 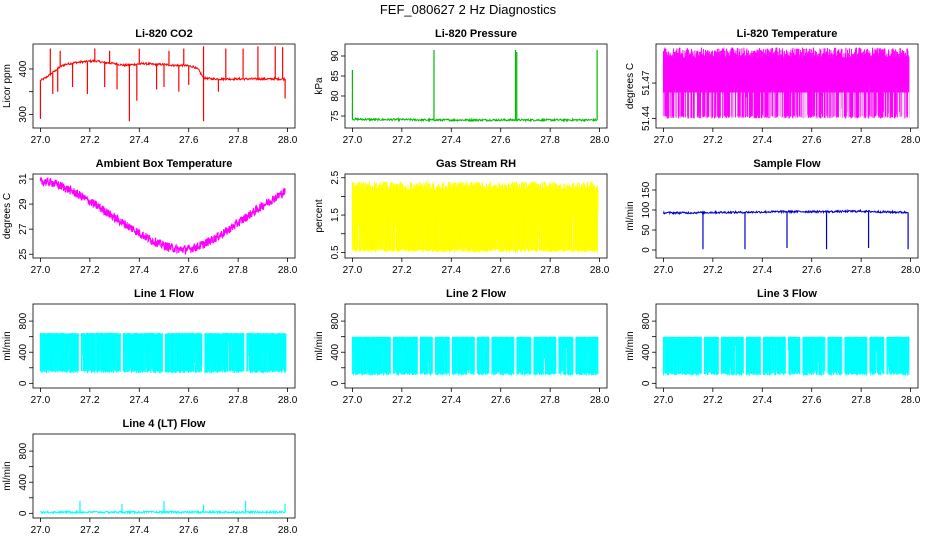 What do you see at coordinates (468, 9) in the screenshot?
I see `figure-title: FEF_080627 2 Hz Diagnostics` at bounding box center [468, 9].